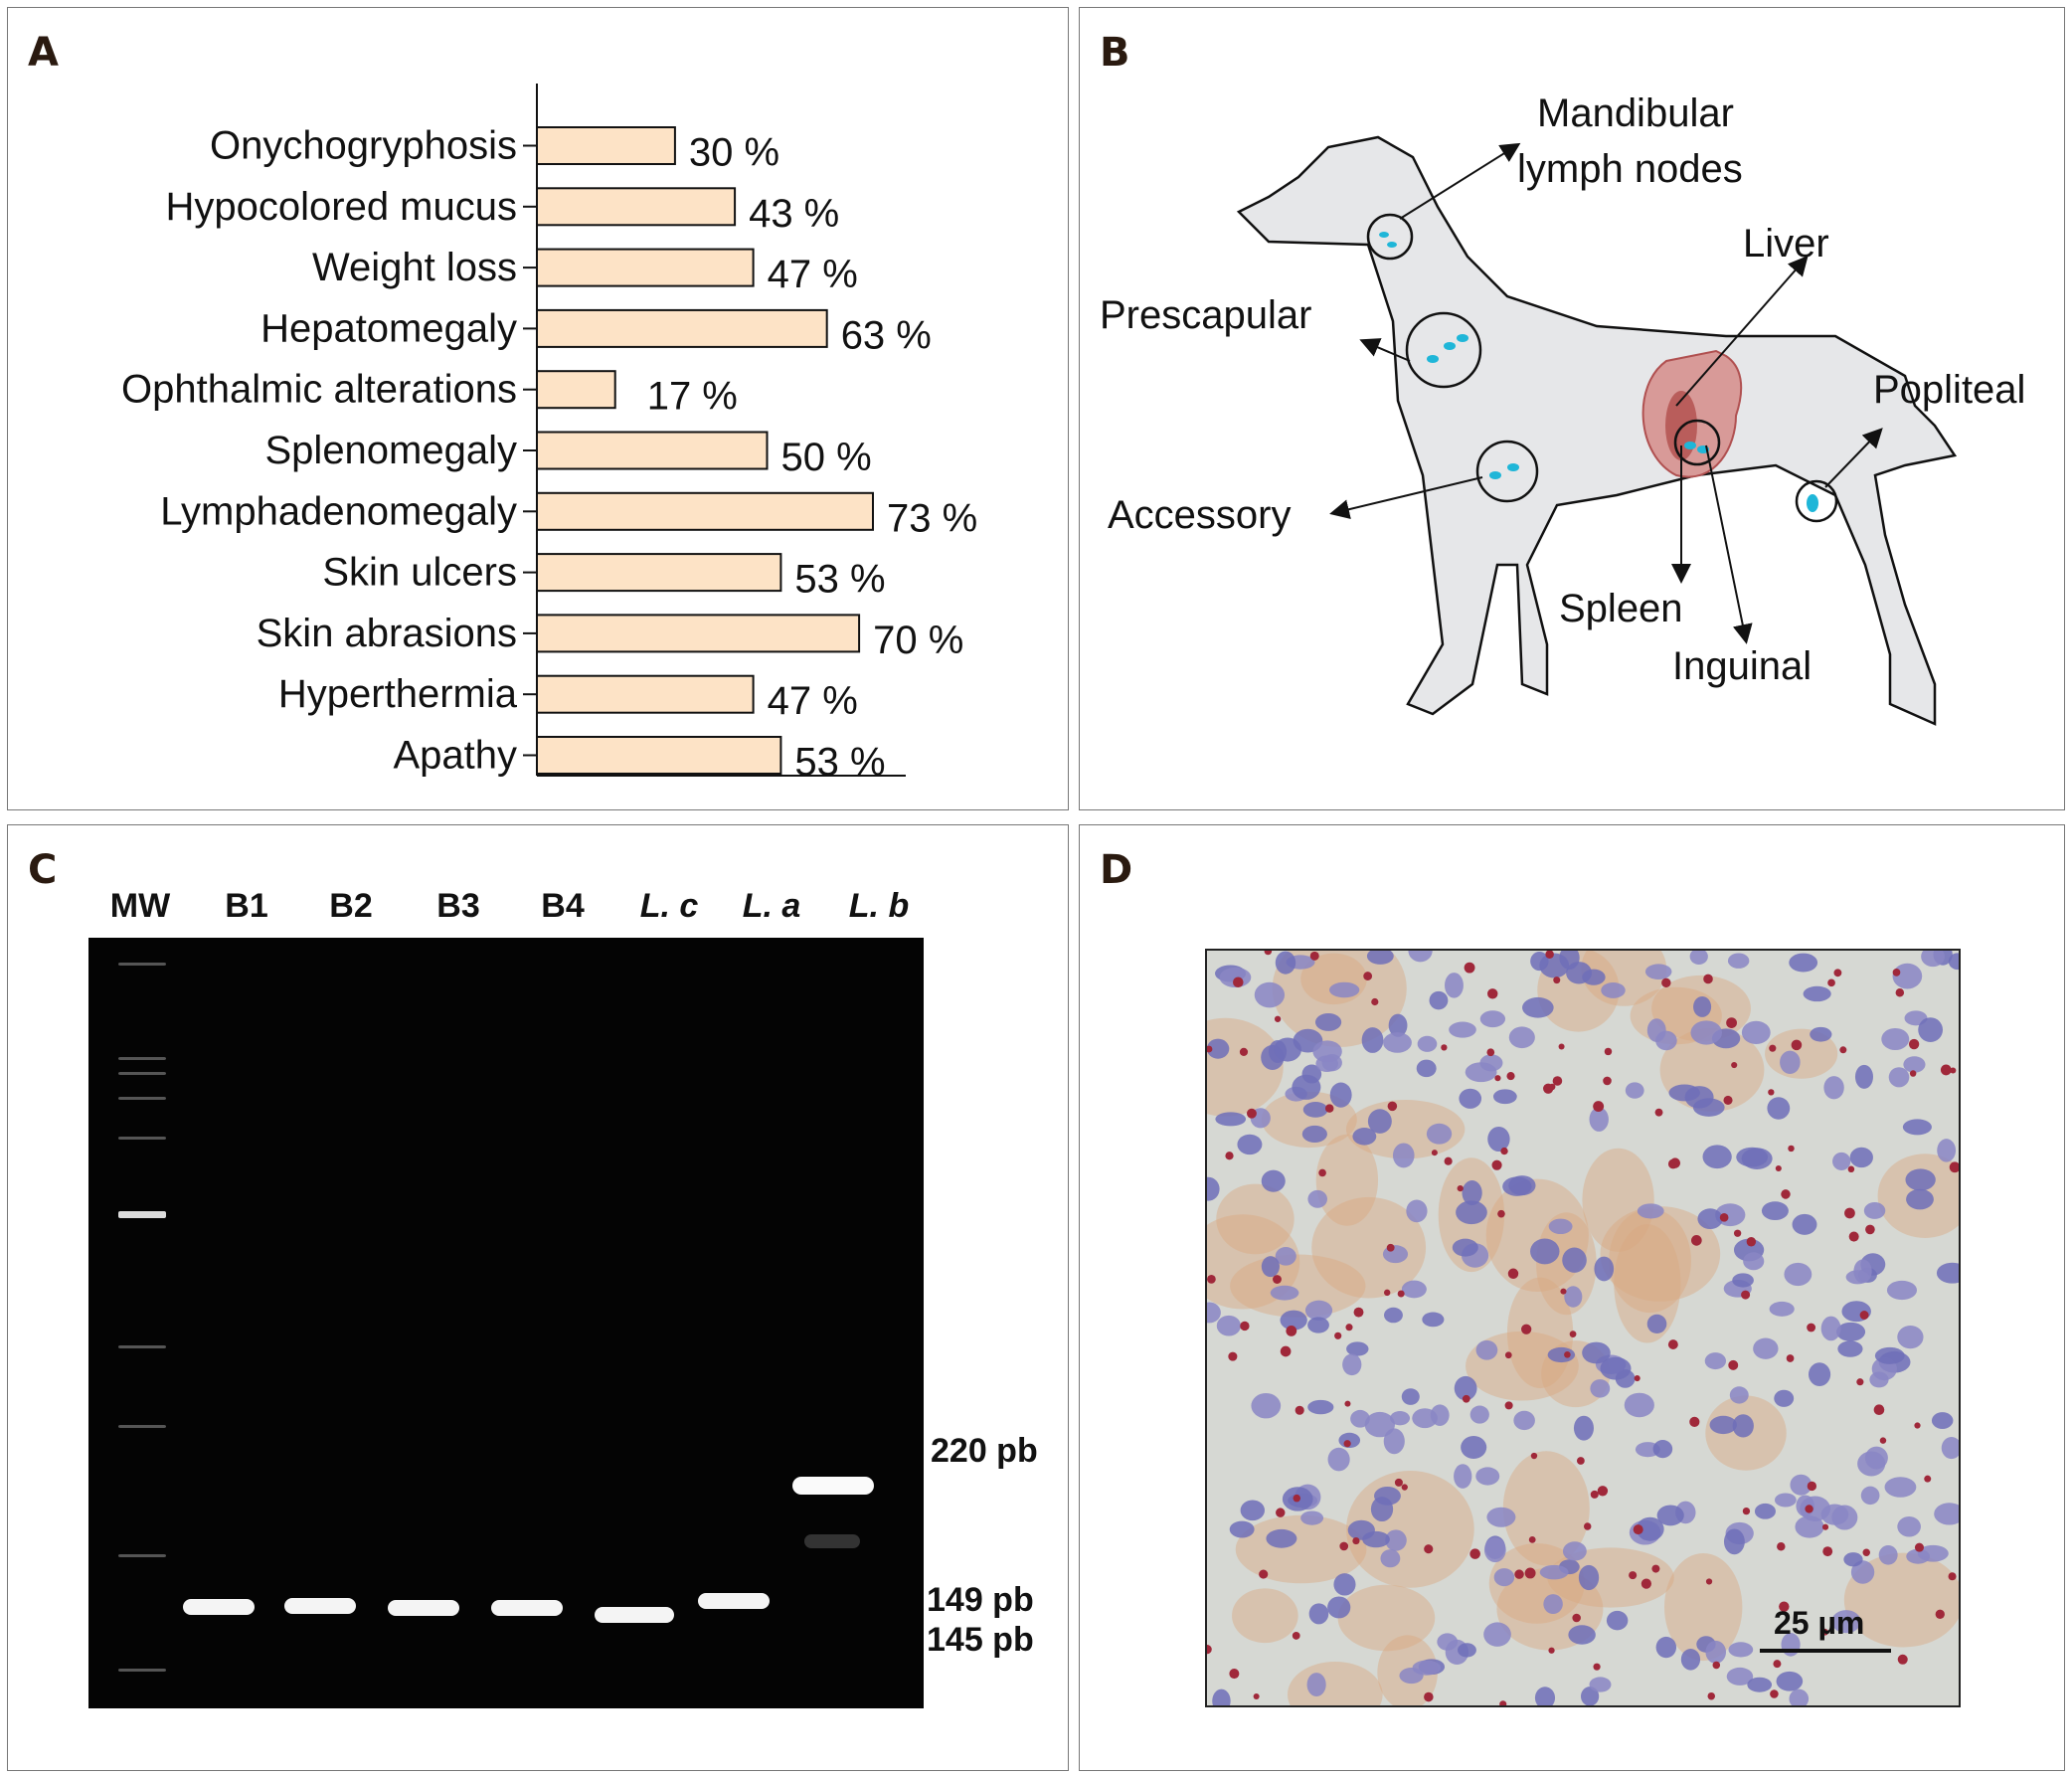 The width and height of the screenshot is (2072, 1776). What do you see at coordinates (389, 328) in the screenshot?
I see `category-label: Hepatomegaly` at bounding box center [389, 328].